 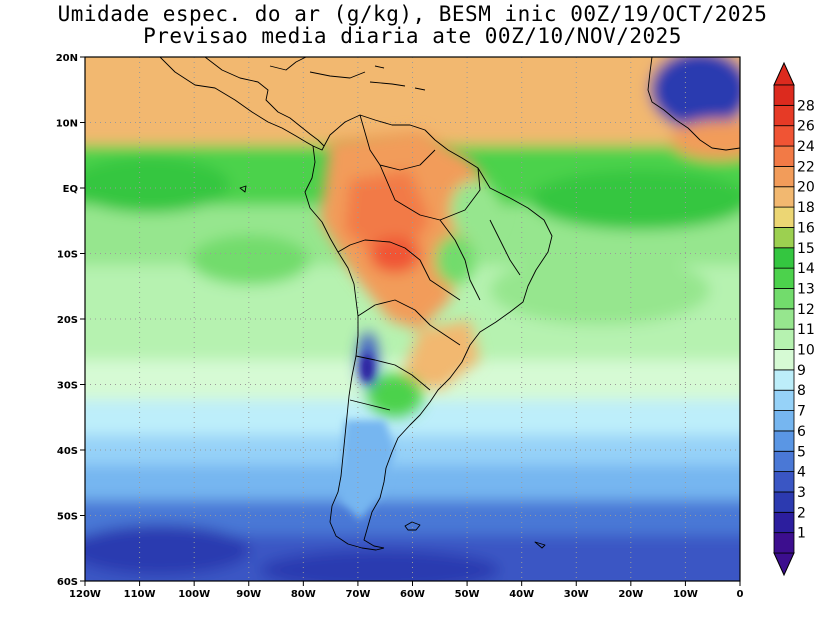 What do you see at coordinates (806, 106) in the screenshot?
I see `colorbar-level-label: 28` at bounding box center [806, 106].